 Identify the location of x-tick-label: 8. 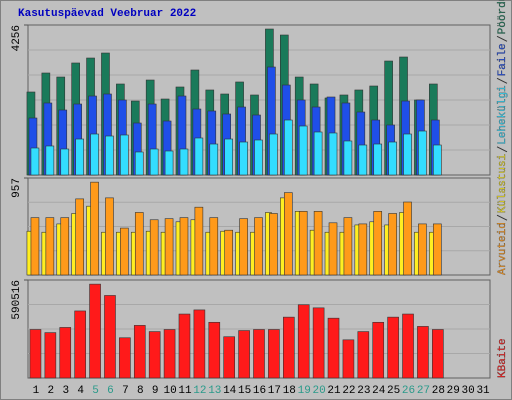
(140, 391).